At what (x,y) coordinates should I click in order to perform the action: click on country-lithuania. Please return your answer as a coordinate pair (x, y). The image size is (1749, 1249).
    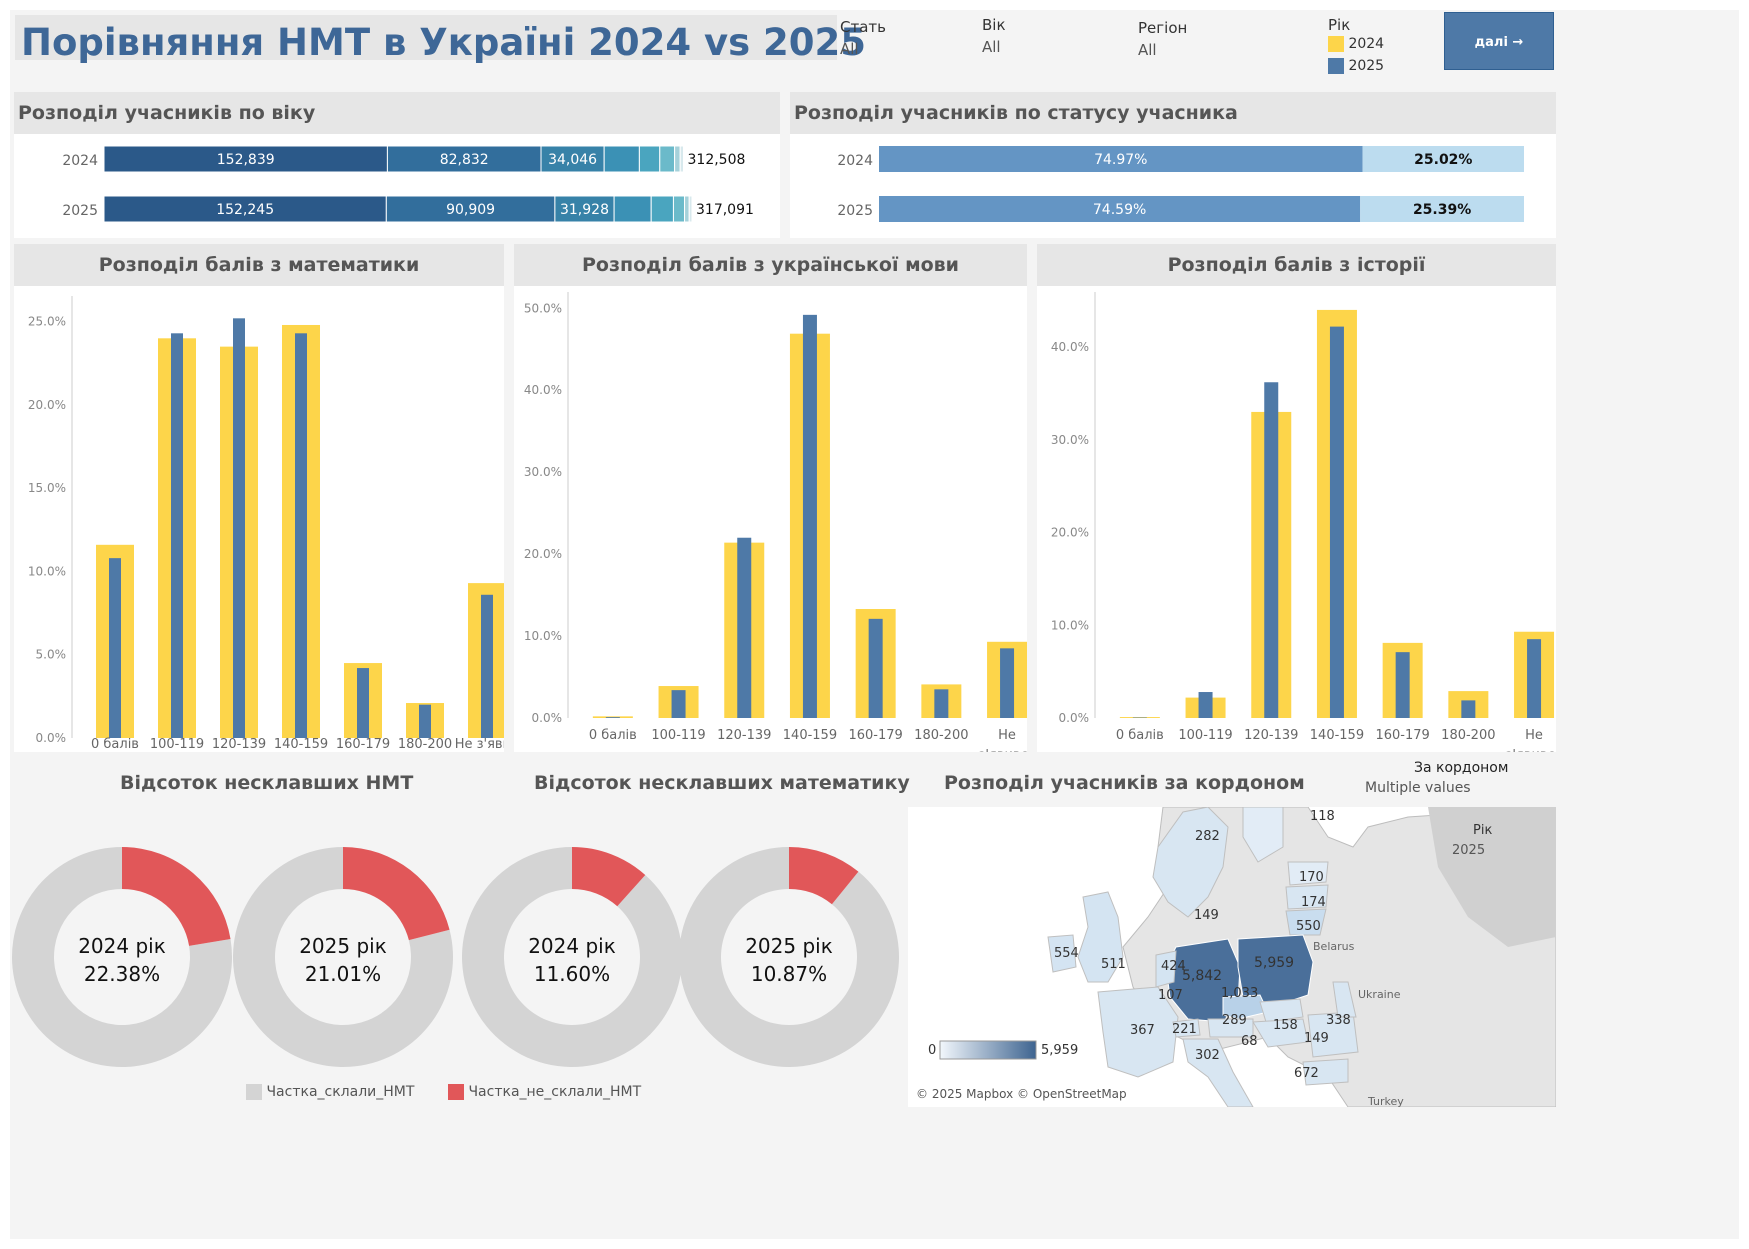
    Looking at the image, I should click on (1306, 922).